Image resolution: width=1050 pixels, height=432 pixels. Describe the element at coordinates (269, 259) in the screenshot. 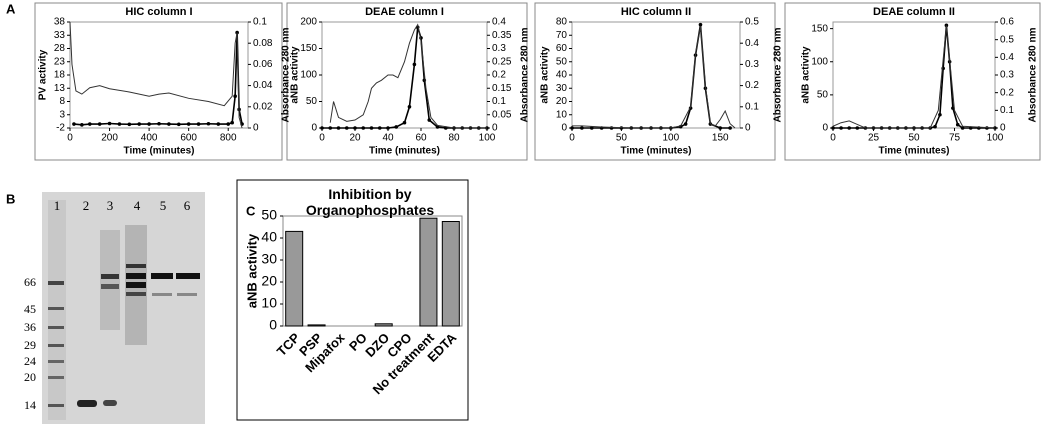

I see `y-tick-label: 30` at that location.